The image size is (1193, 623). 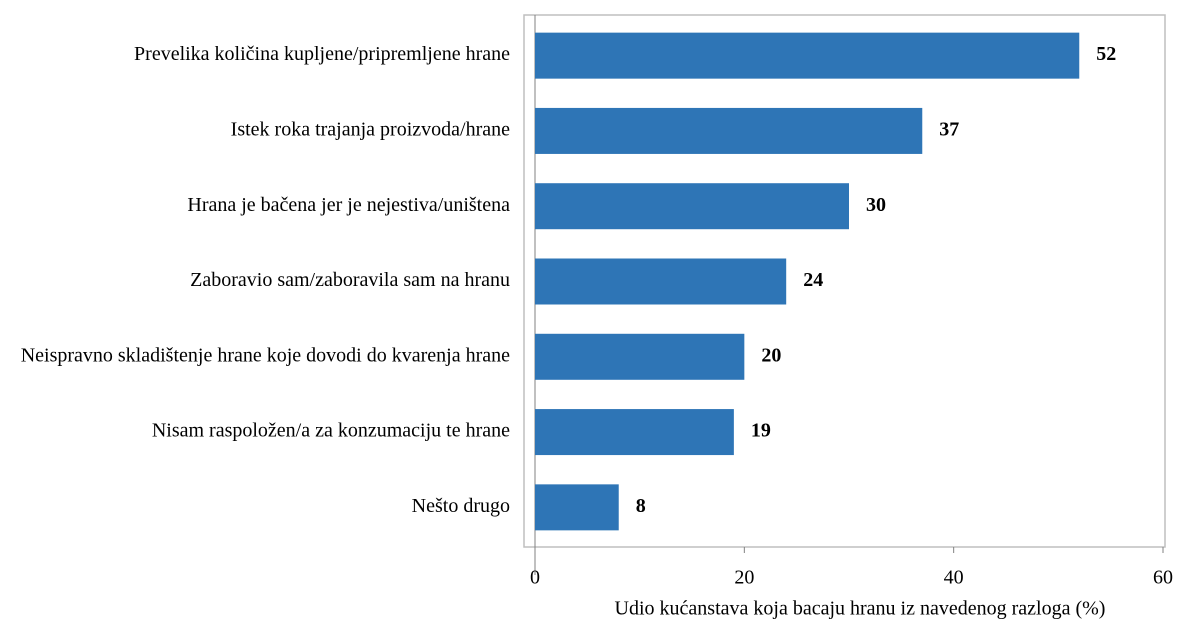 I want to click on y-tick-label: Nešto drugo, so click(x=461, y=506).